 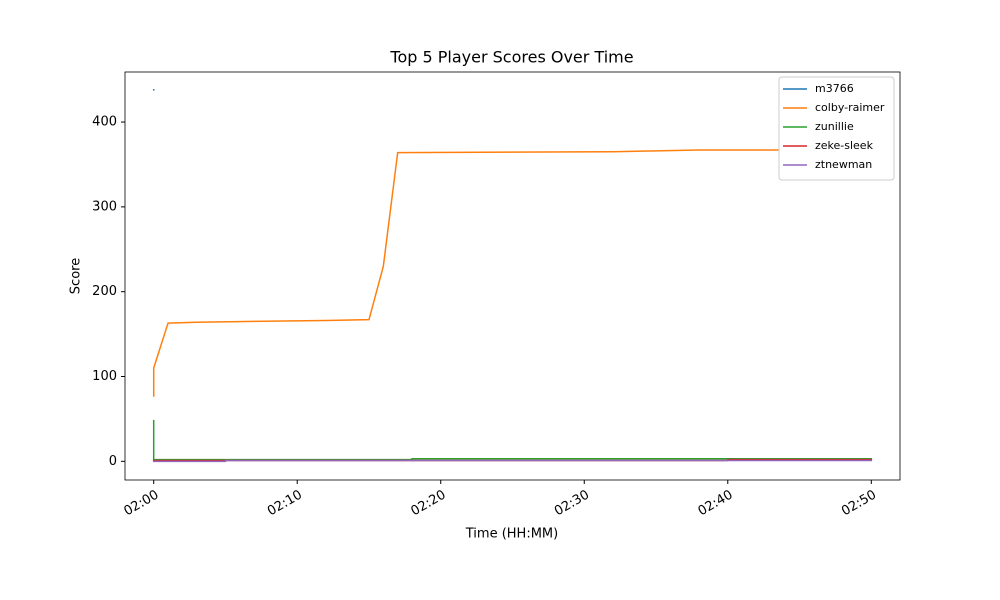 What do you see at coordinates (843, 164) in the screenshot?
I see `legend-label: ztnewman` at bounding box center [843, 164].